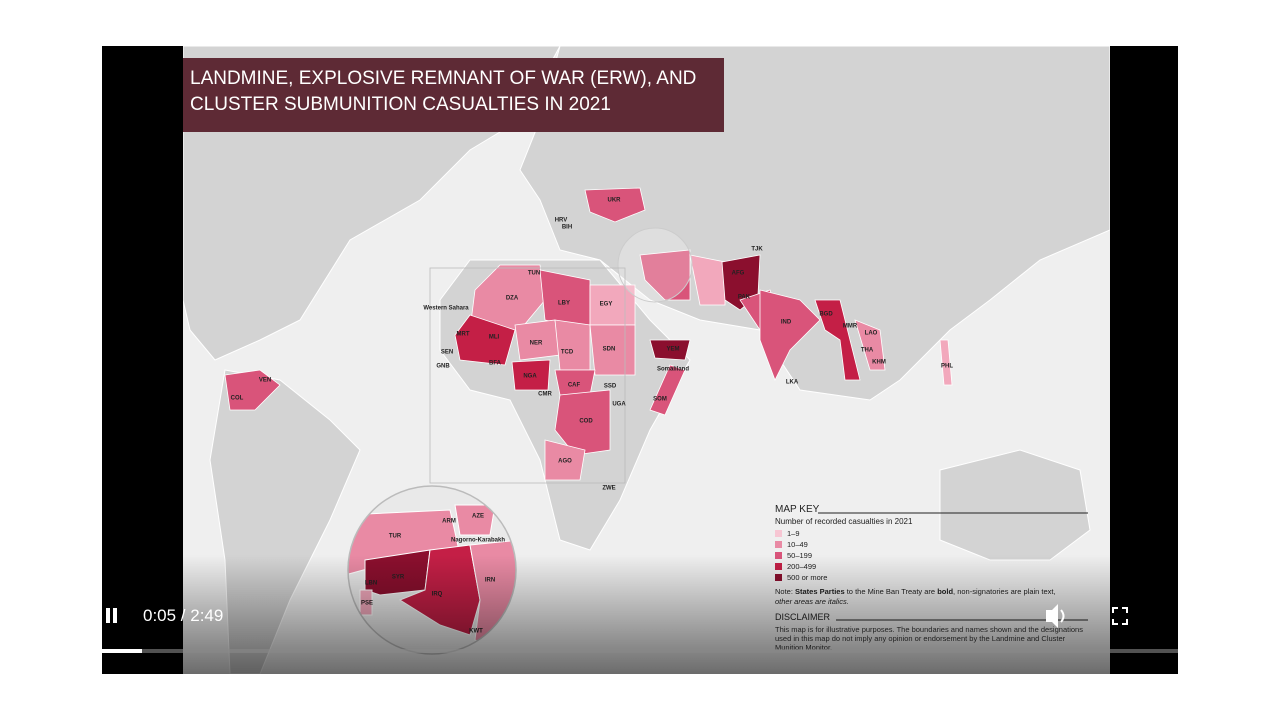  What do you see at coordinates (757, 250) in the screenshot?
I see `country-label: TJK` at bounding box center [757, 250].